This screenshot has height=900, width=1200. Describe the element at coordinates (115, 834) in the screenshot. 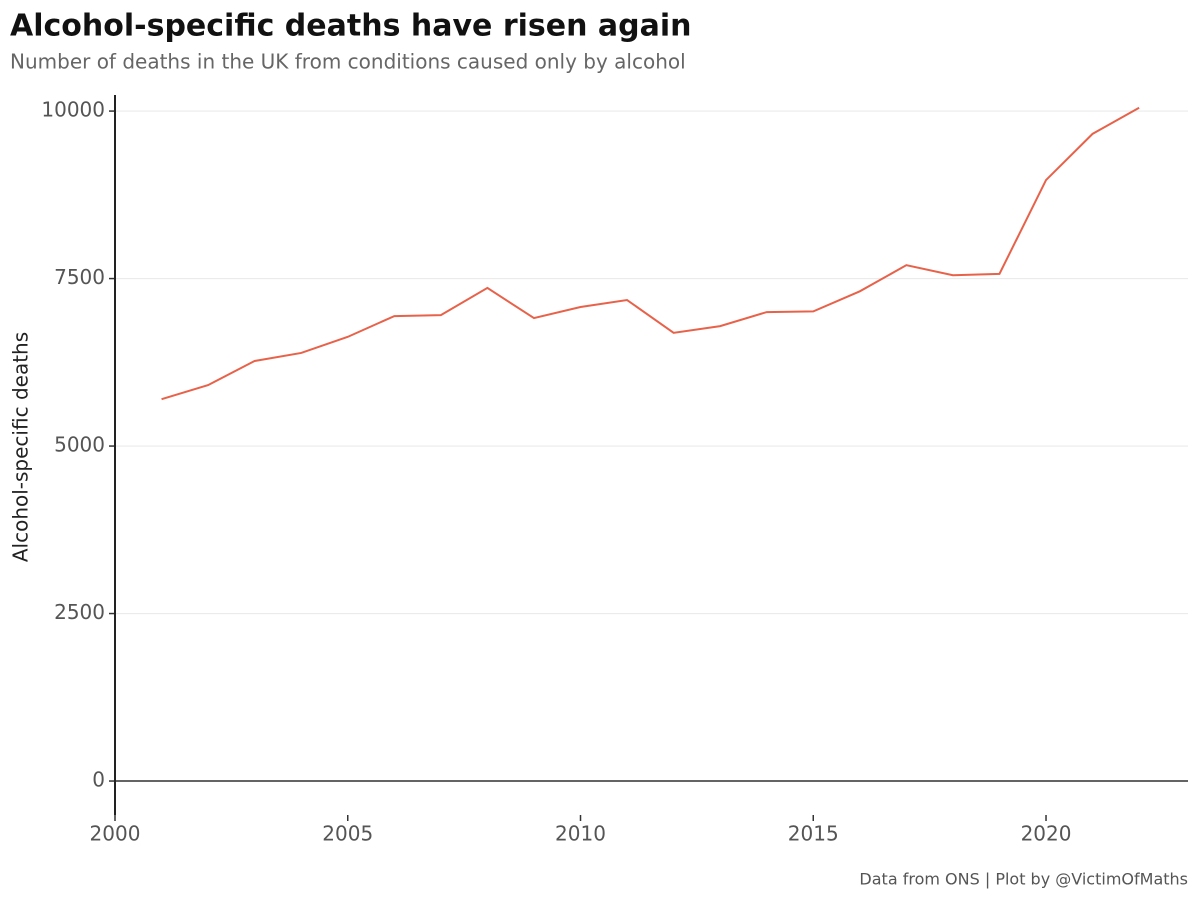

I see `x-tick-label: 2000` at that location.